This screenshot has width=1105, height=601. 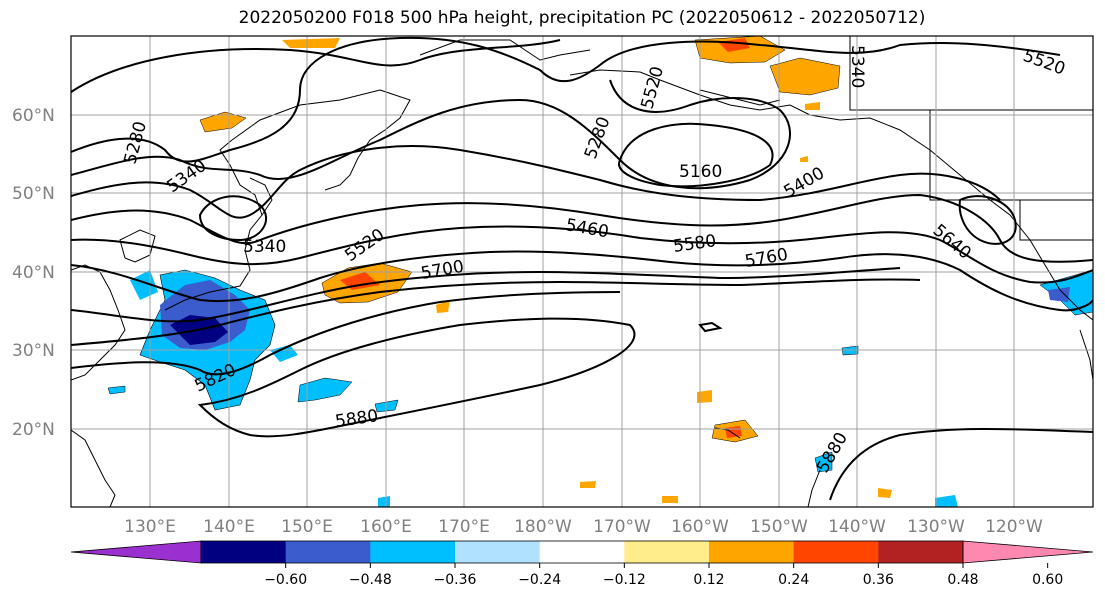 I want to click on colorbar-outline, so click(x=582, y=552).